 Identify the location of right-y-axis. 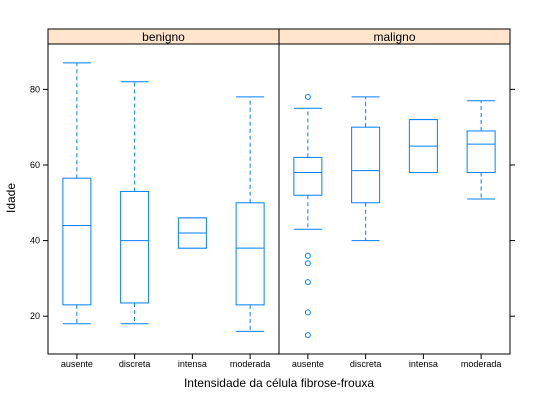
(512, 202).